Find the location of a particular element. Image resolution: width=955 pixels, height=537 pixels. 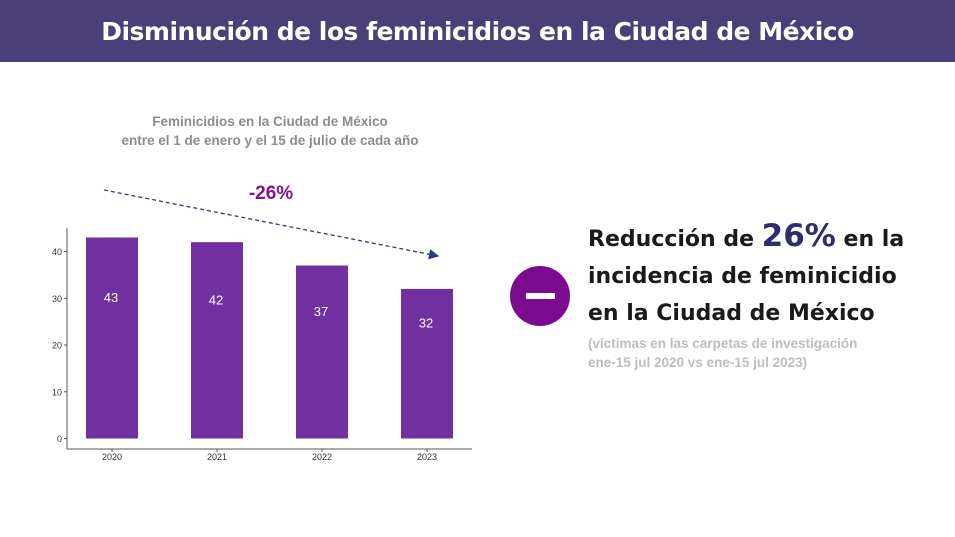

trend-arrow is located at coordinates (271, 224).